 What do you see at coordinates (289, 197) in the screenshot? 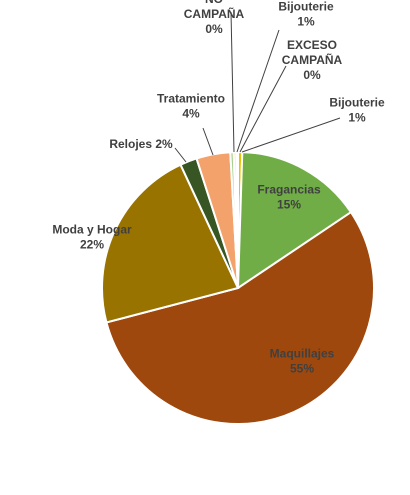
I see `data-label-1: Fragancias 15%` at bounding box center [289, 197].